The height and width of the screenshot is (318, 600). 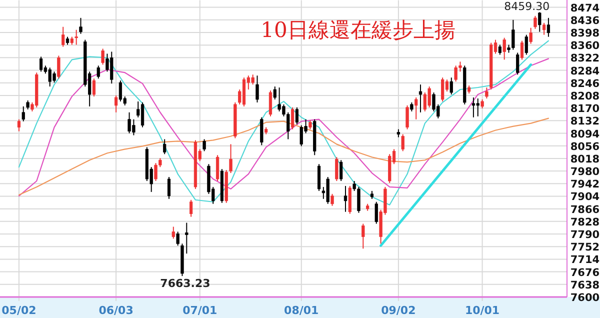 What do you see at coordinates (585, 46) in the screenshot?
I see `y-tick-label: 8360` at bounding box center [585, 46].